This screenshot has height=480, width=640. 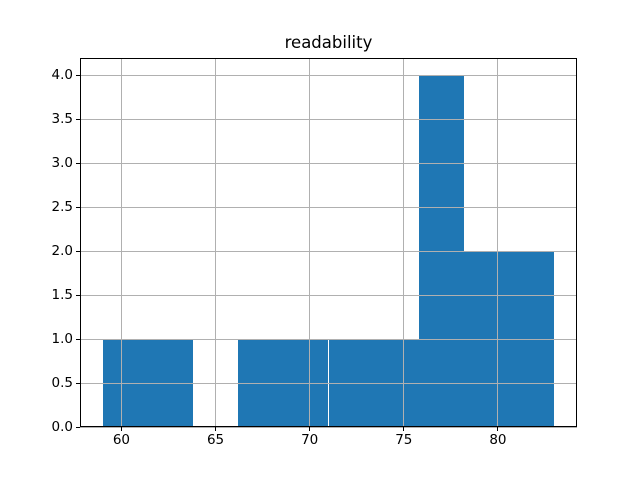 I want to click on x-tick-label: 70, so click(x=310, y=440).